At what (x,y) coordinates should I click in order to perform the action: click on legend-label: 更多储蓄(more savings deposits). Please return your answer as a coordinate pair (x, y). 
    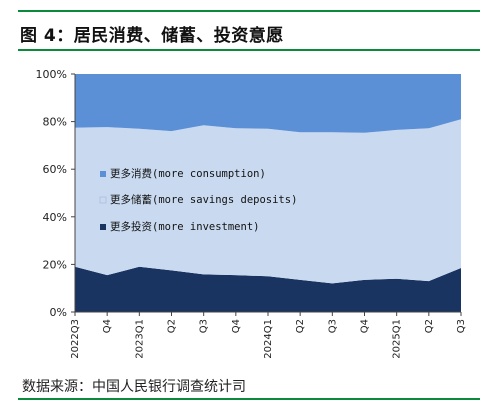
    Looking at the image, I should click on (203, 199).